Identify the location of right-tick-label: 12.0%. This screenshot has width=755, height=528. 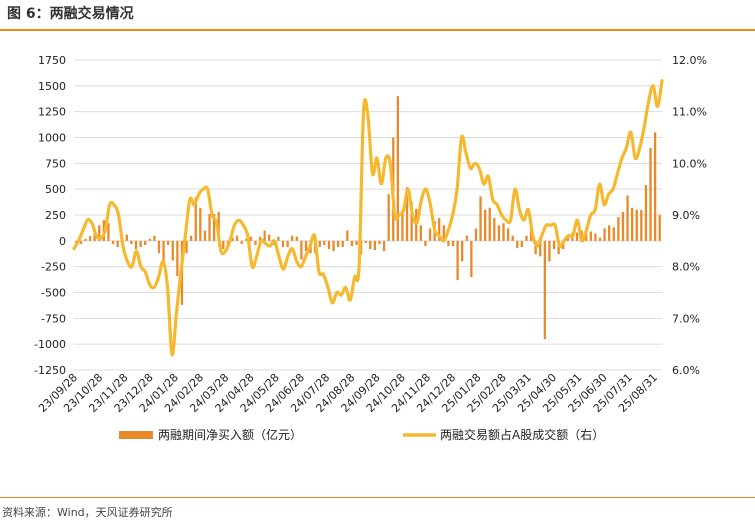
(689, 60).